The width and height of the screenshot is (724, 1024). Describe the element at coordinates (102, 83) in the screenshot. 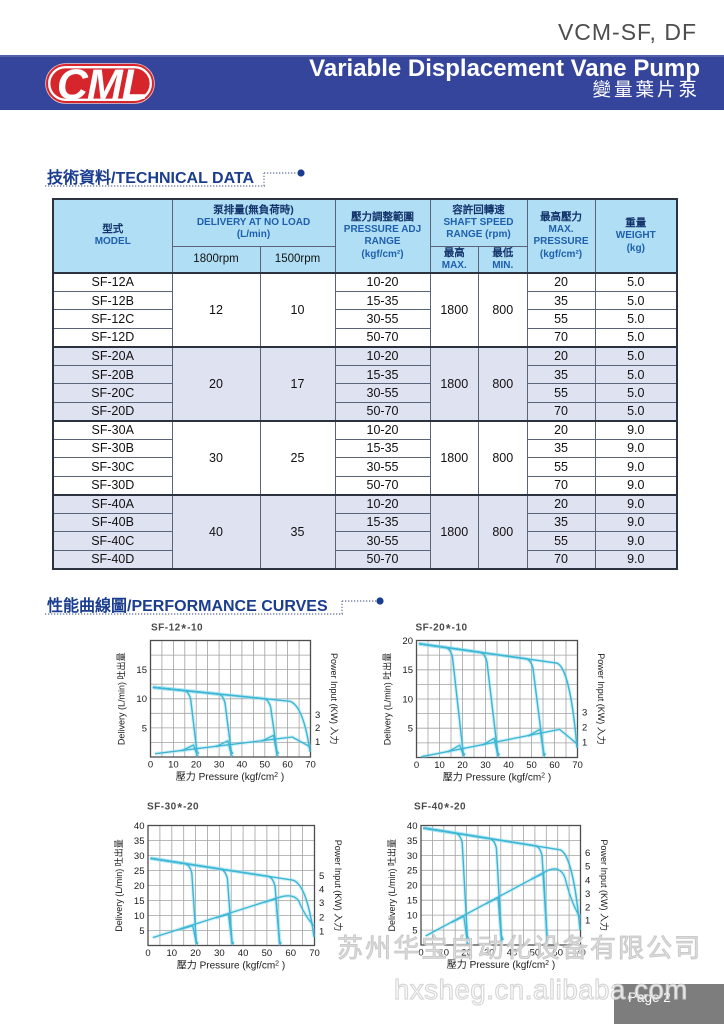

I see `svg-text: CML` at that location.